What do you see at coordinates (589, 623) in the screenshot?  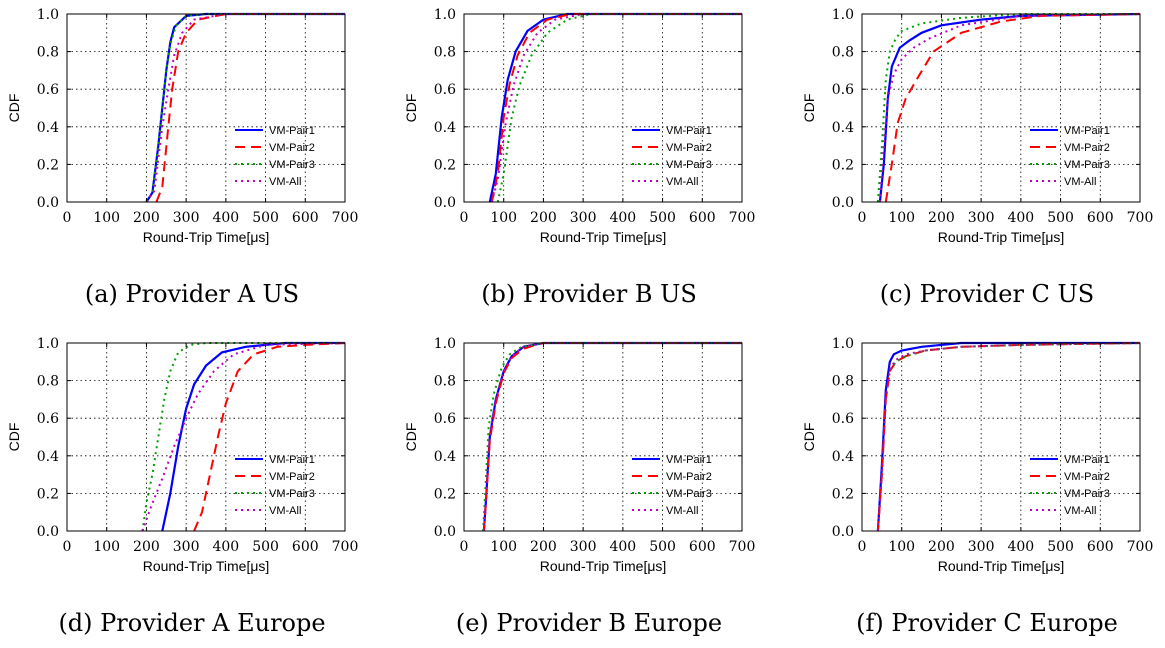 I see `chart-caption: (e) Provider B Europe` at bounding box center [589, 623].